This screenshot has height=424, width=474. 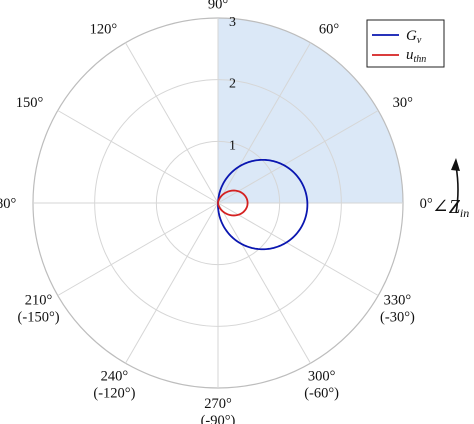 What do you see at coordinates (114, 393) in the screenshot?
I see `angle-tick-sublabel: (-120°)` at bounding box center [114, 393].